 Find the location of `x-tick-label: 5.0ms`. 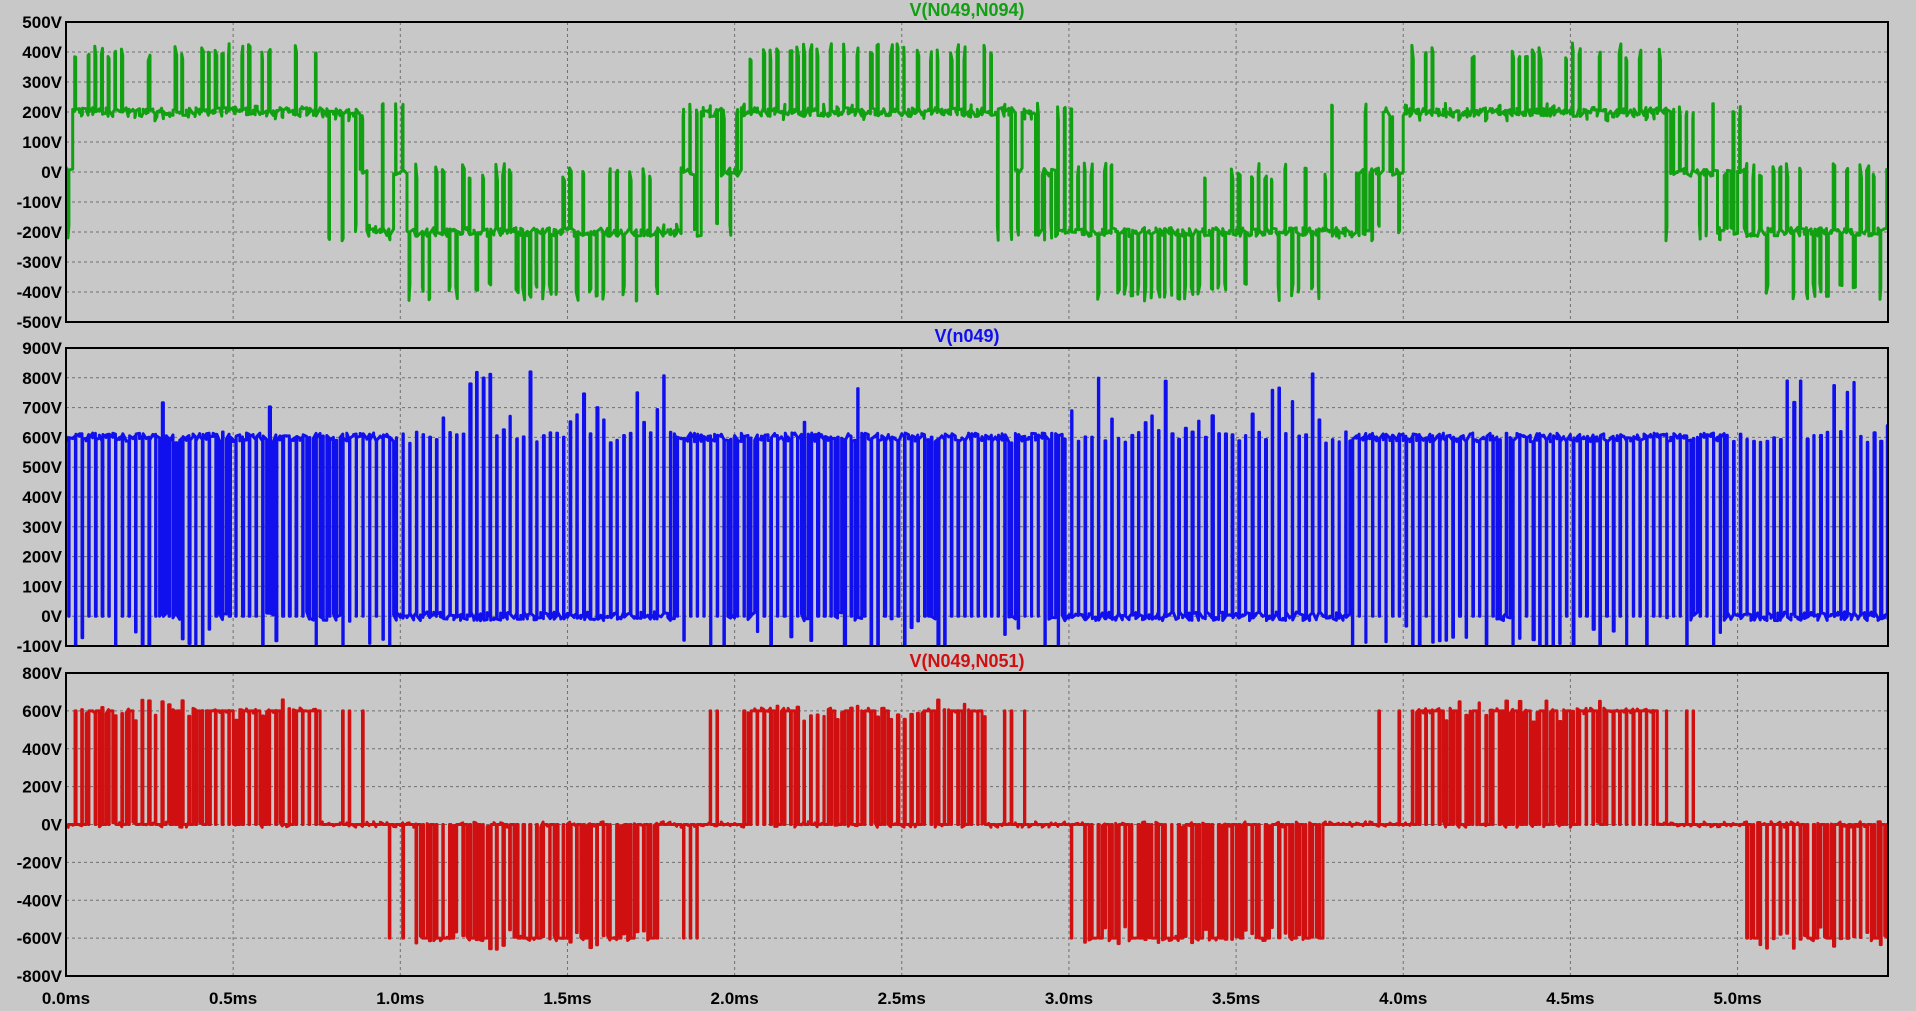

x-tick-label: 5.0ms is located at coordinates (1737, 998).